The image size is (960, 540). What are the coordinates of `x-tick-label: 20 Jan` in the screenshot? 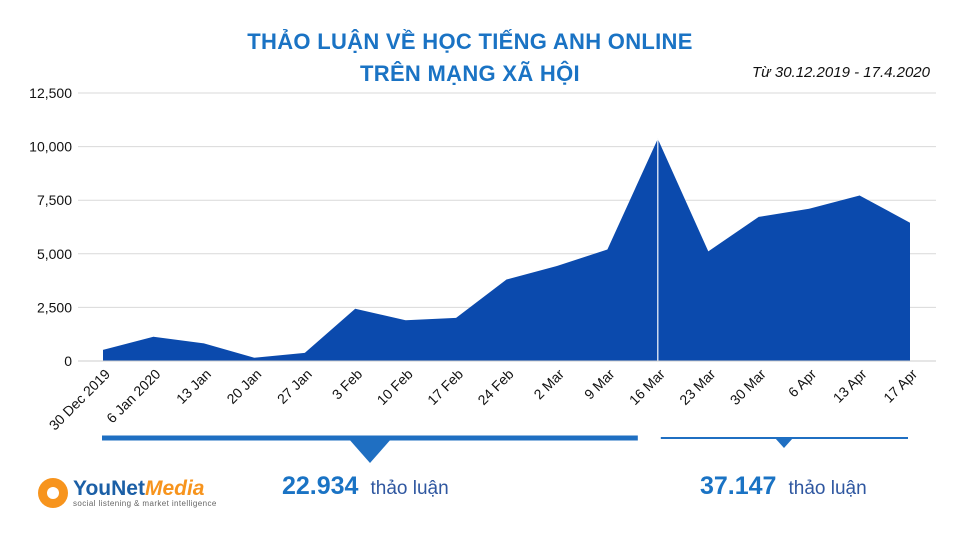 It's located at (243, 386).